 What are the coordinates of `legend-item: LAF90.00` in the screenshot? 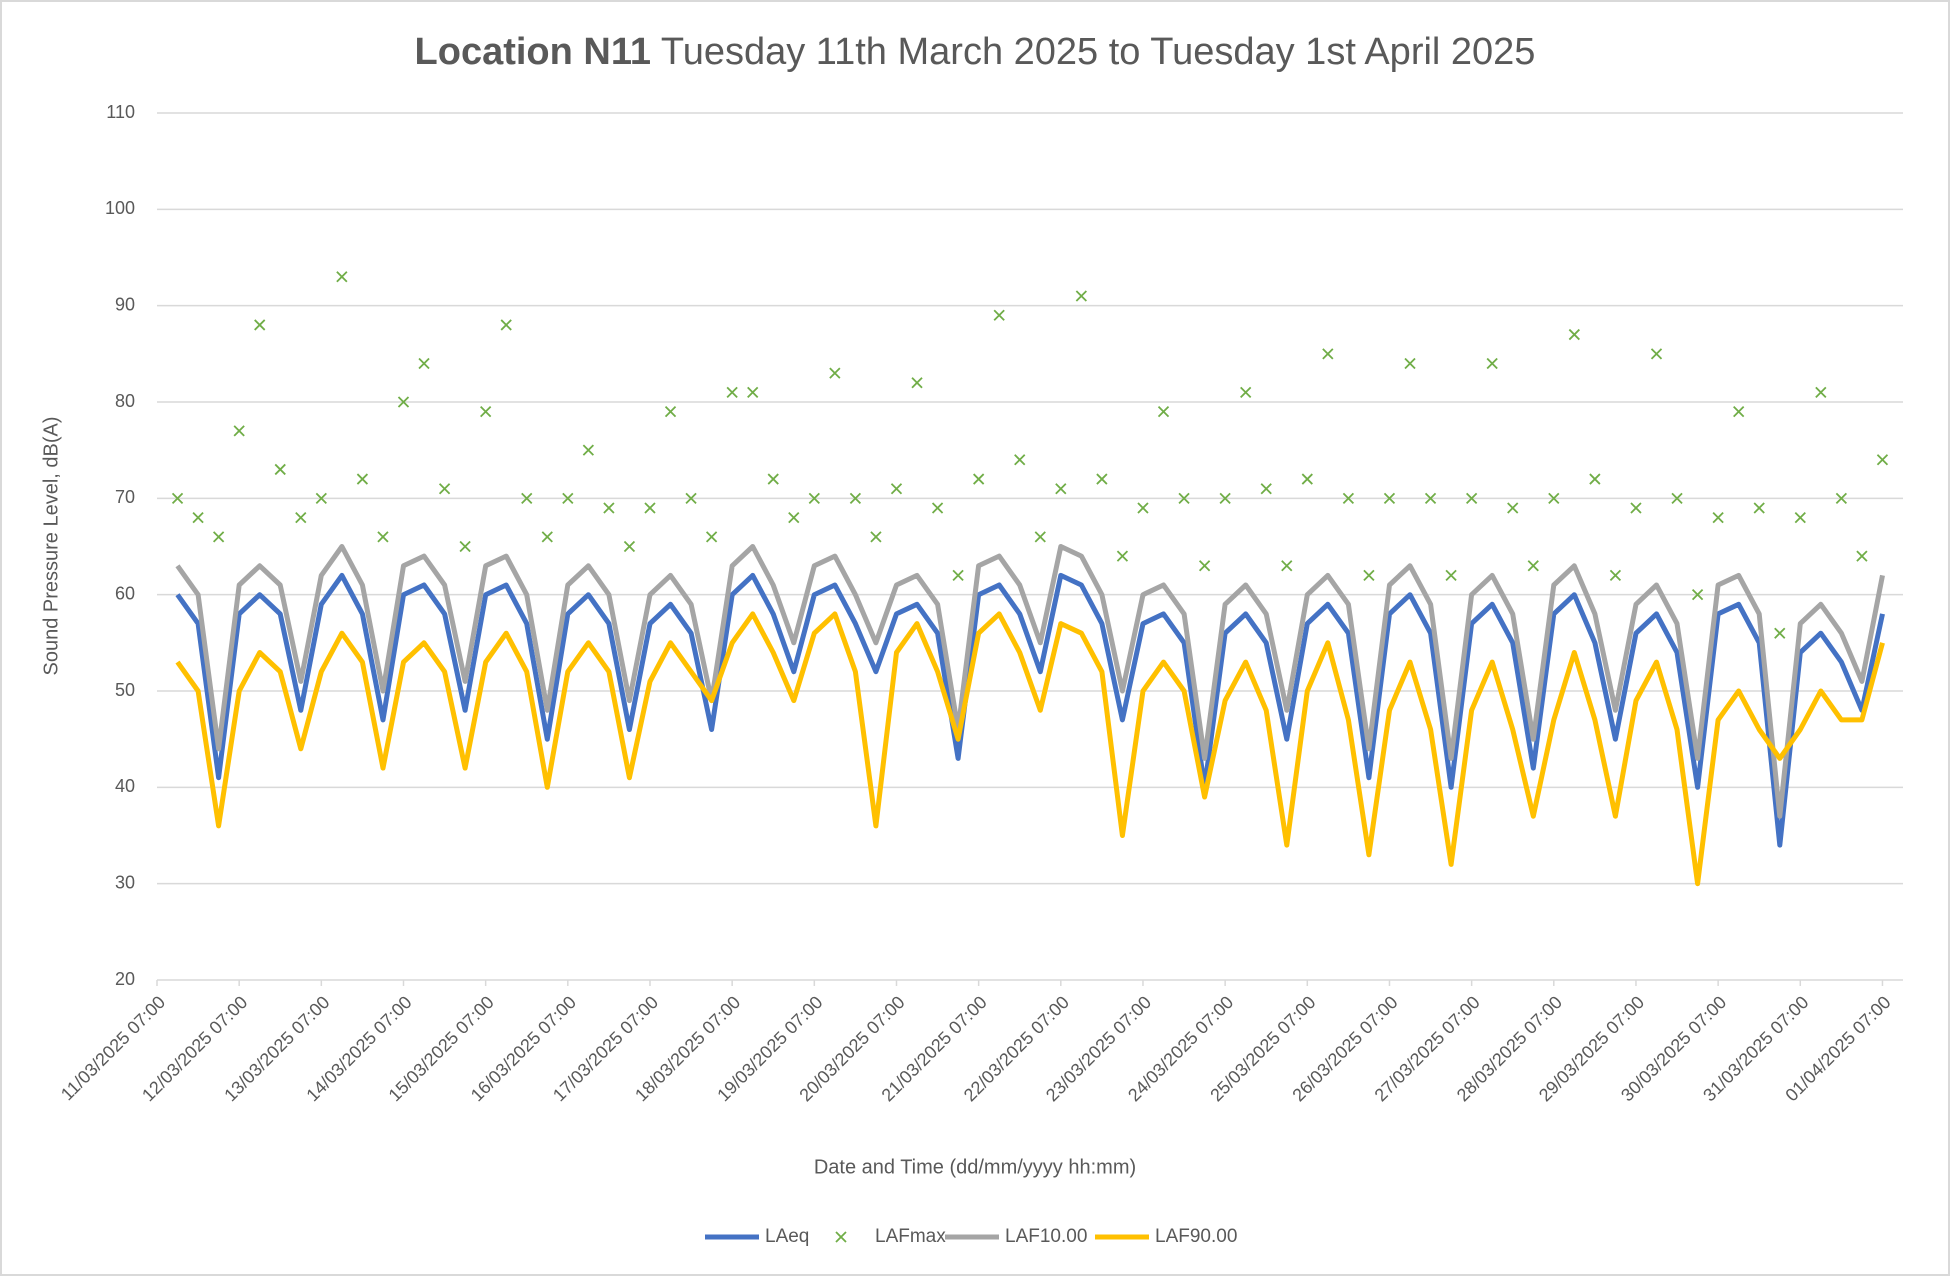 It's located at (1166, 1236).